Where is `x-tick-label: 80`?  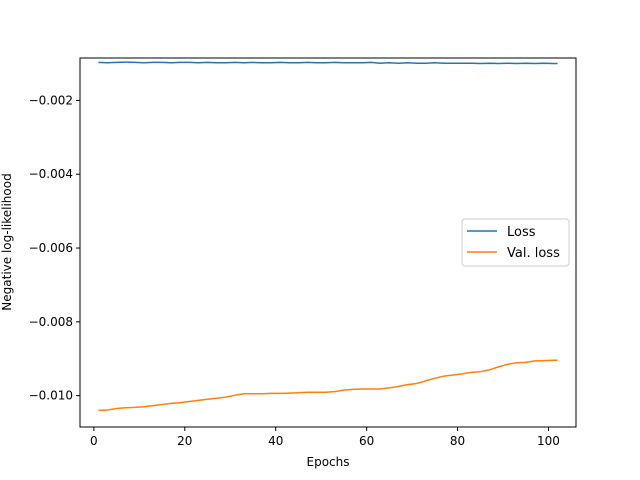 x-tick-label: 80 is located at coordinates (457, 441).